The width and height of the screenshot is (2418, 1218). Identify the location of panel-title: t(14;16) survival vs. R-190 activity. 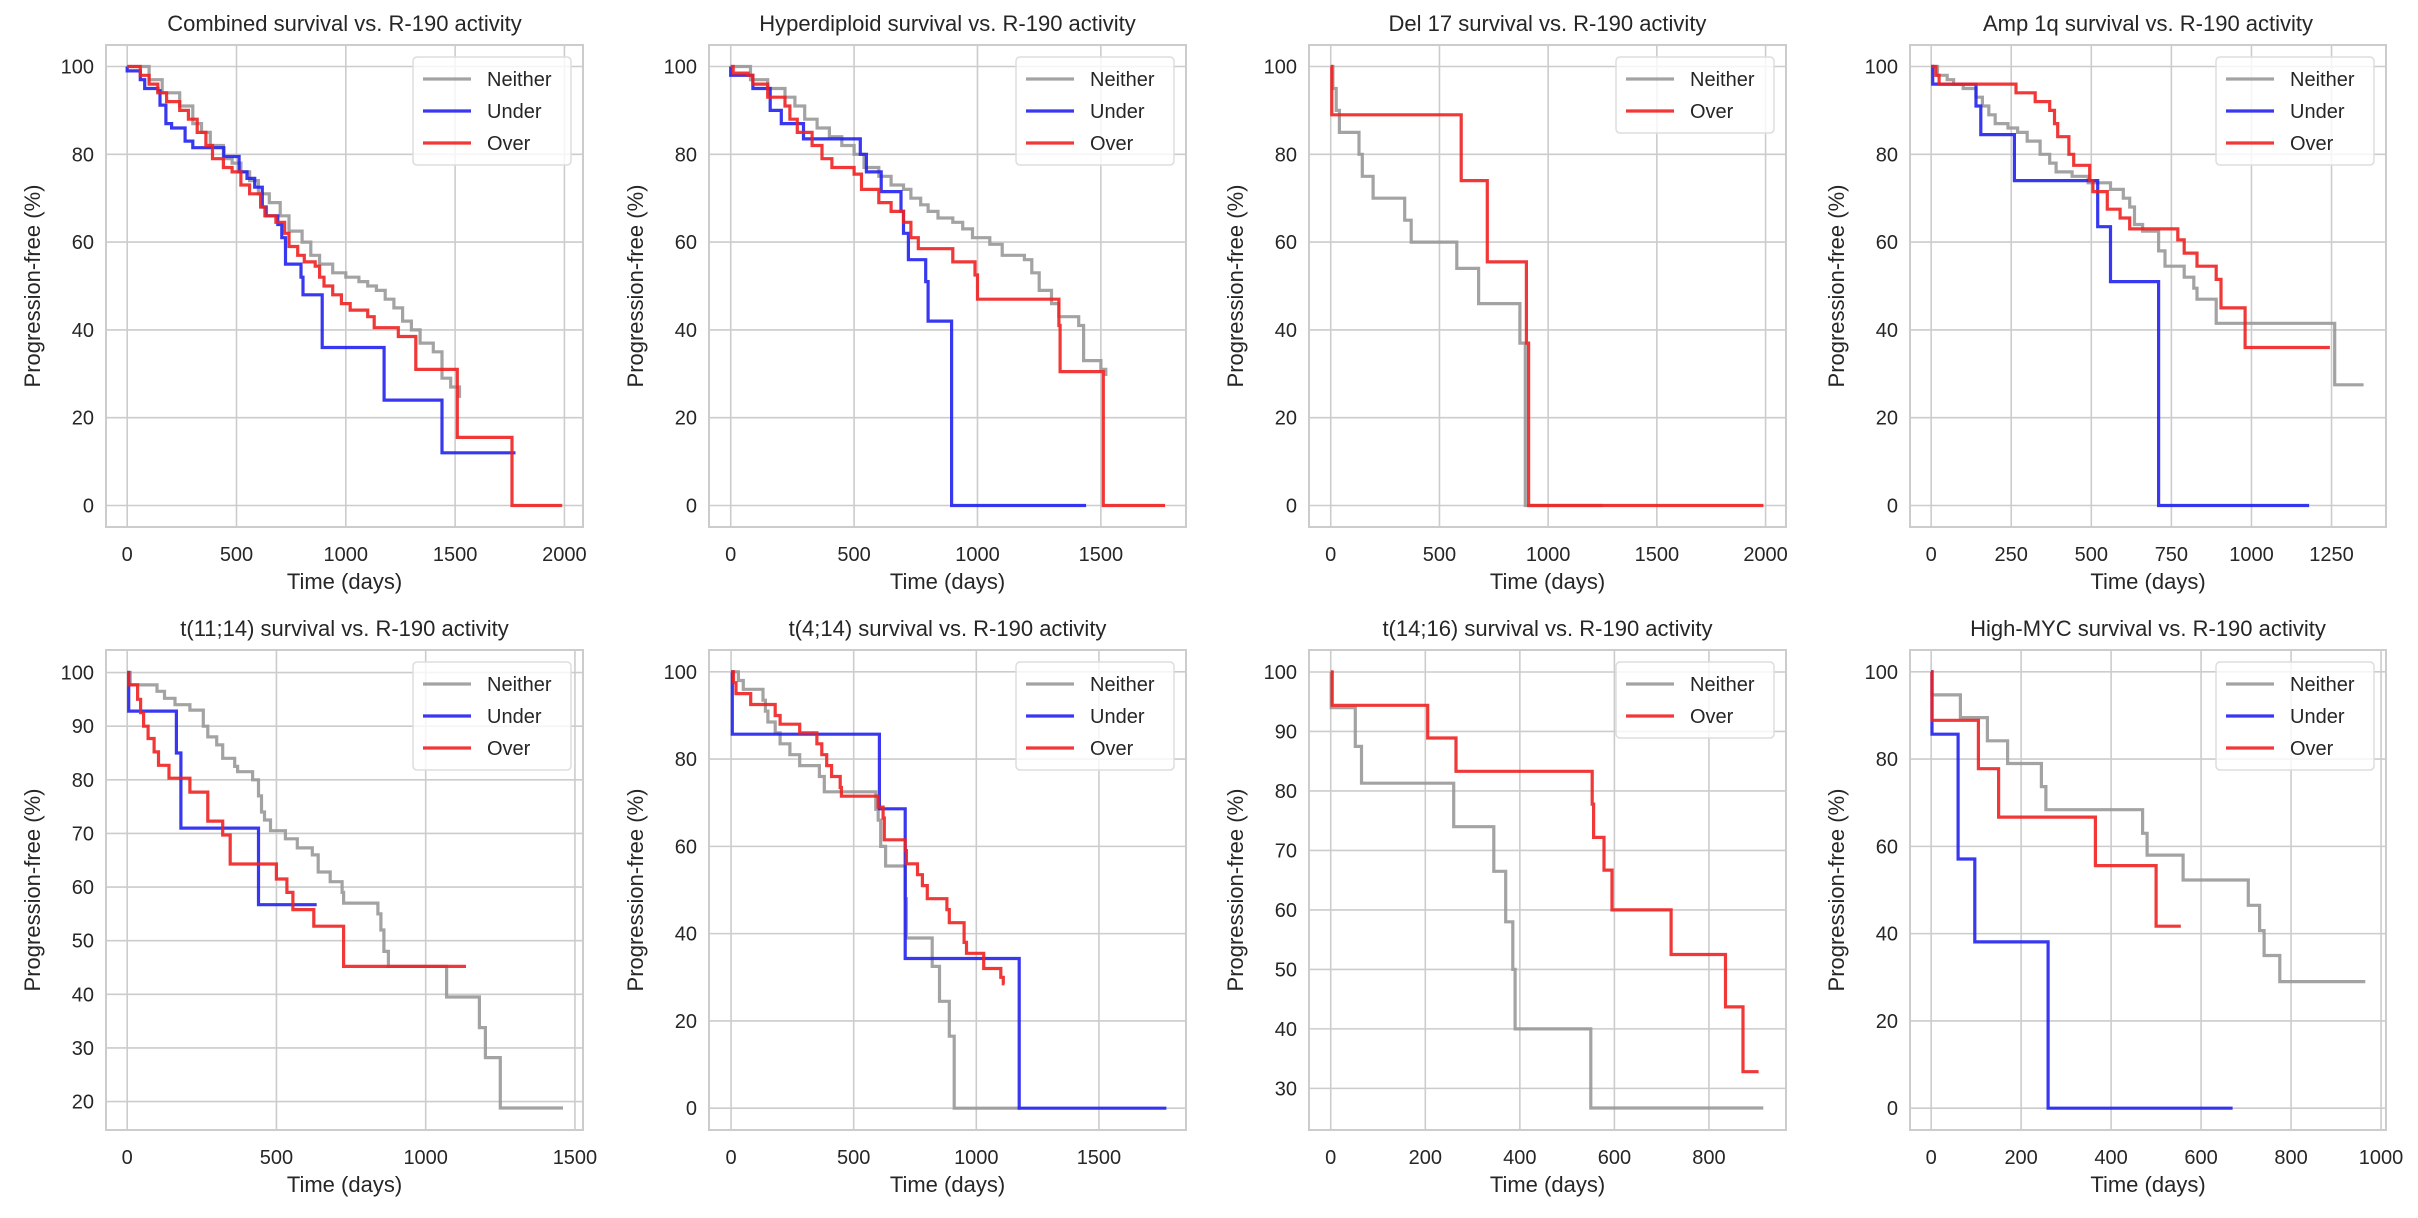
(1547, 628).